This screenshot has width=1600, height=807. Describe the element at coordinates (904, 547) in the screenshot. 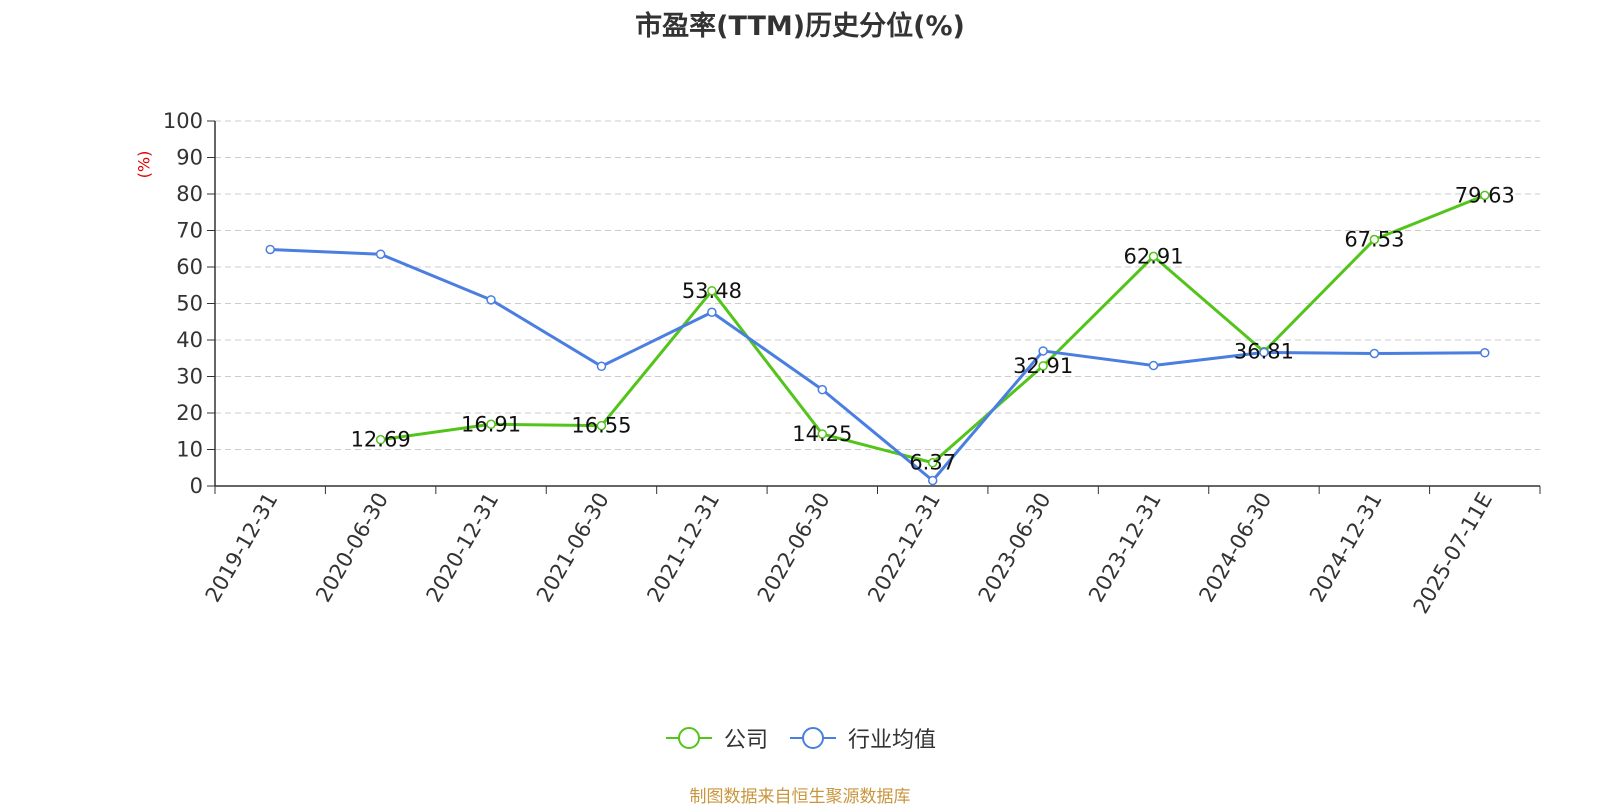

I see `x-tick-label: 2022-12-31` at that location.